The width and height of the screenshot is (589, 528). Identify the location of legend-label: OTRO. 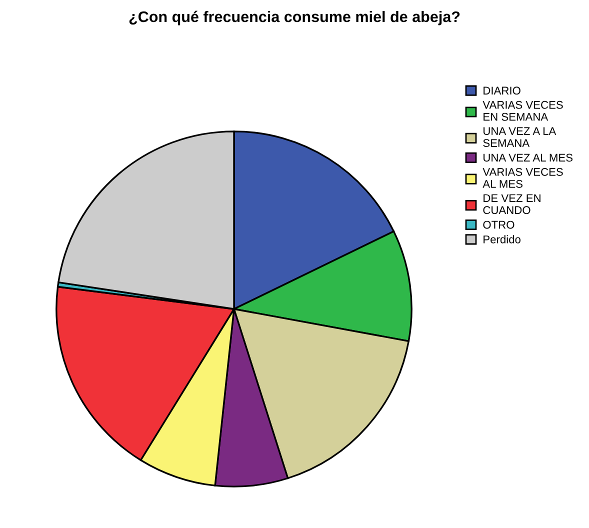
(498, 224).